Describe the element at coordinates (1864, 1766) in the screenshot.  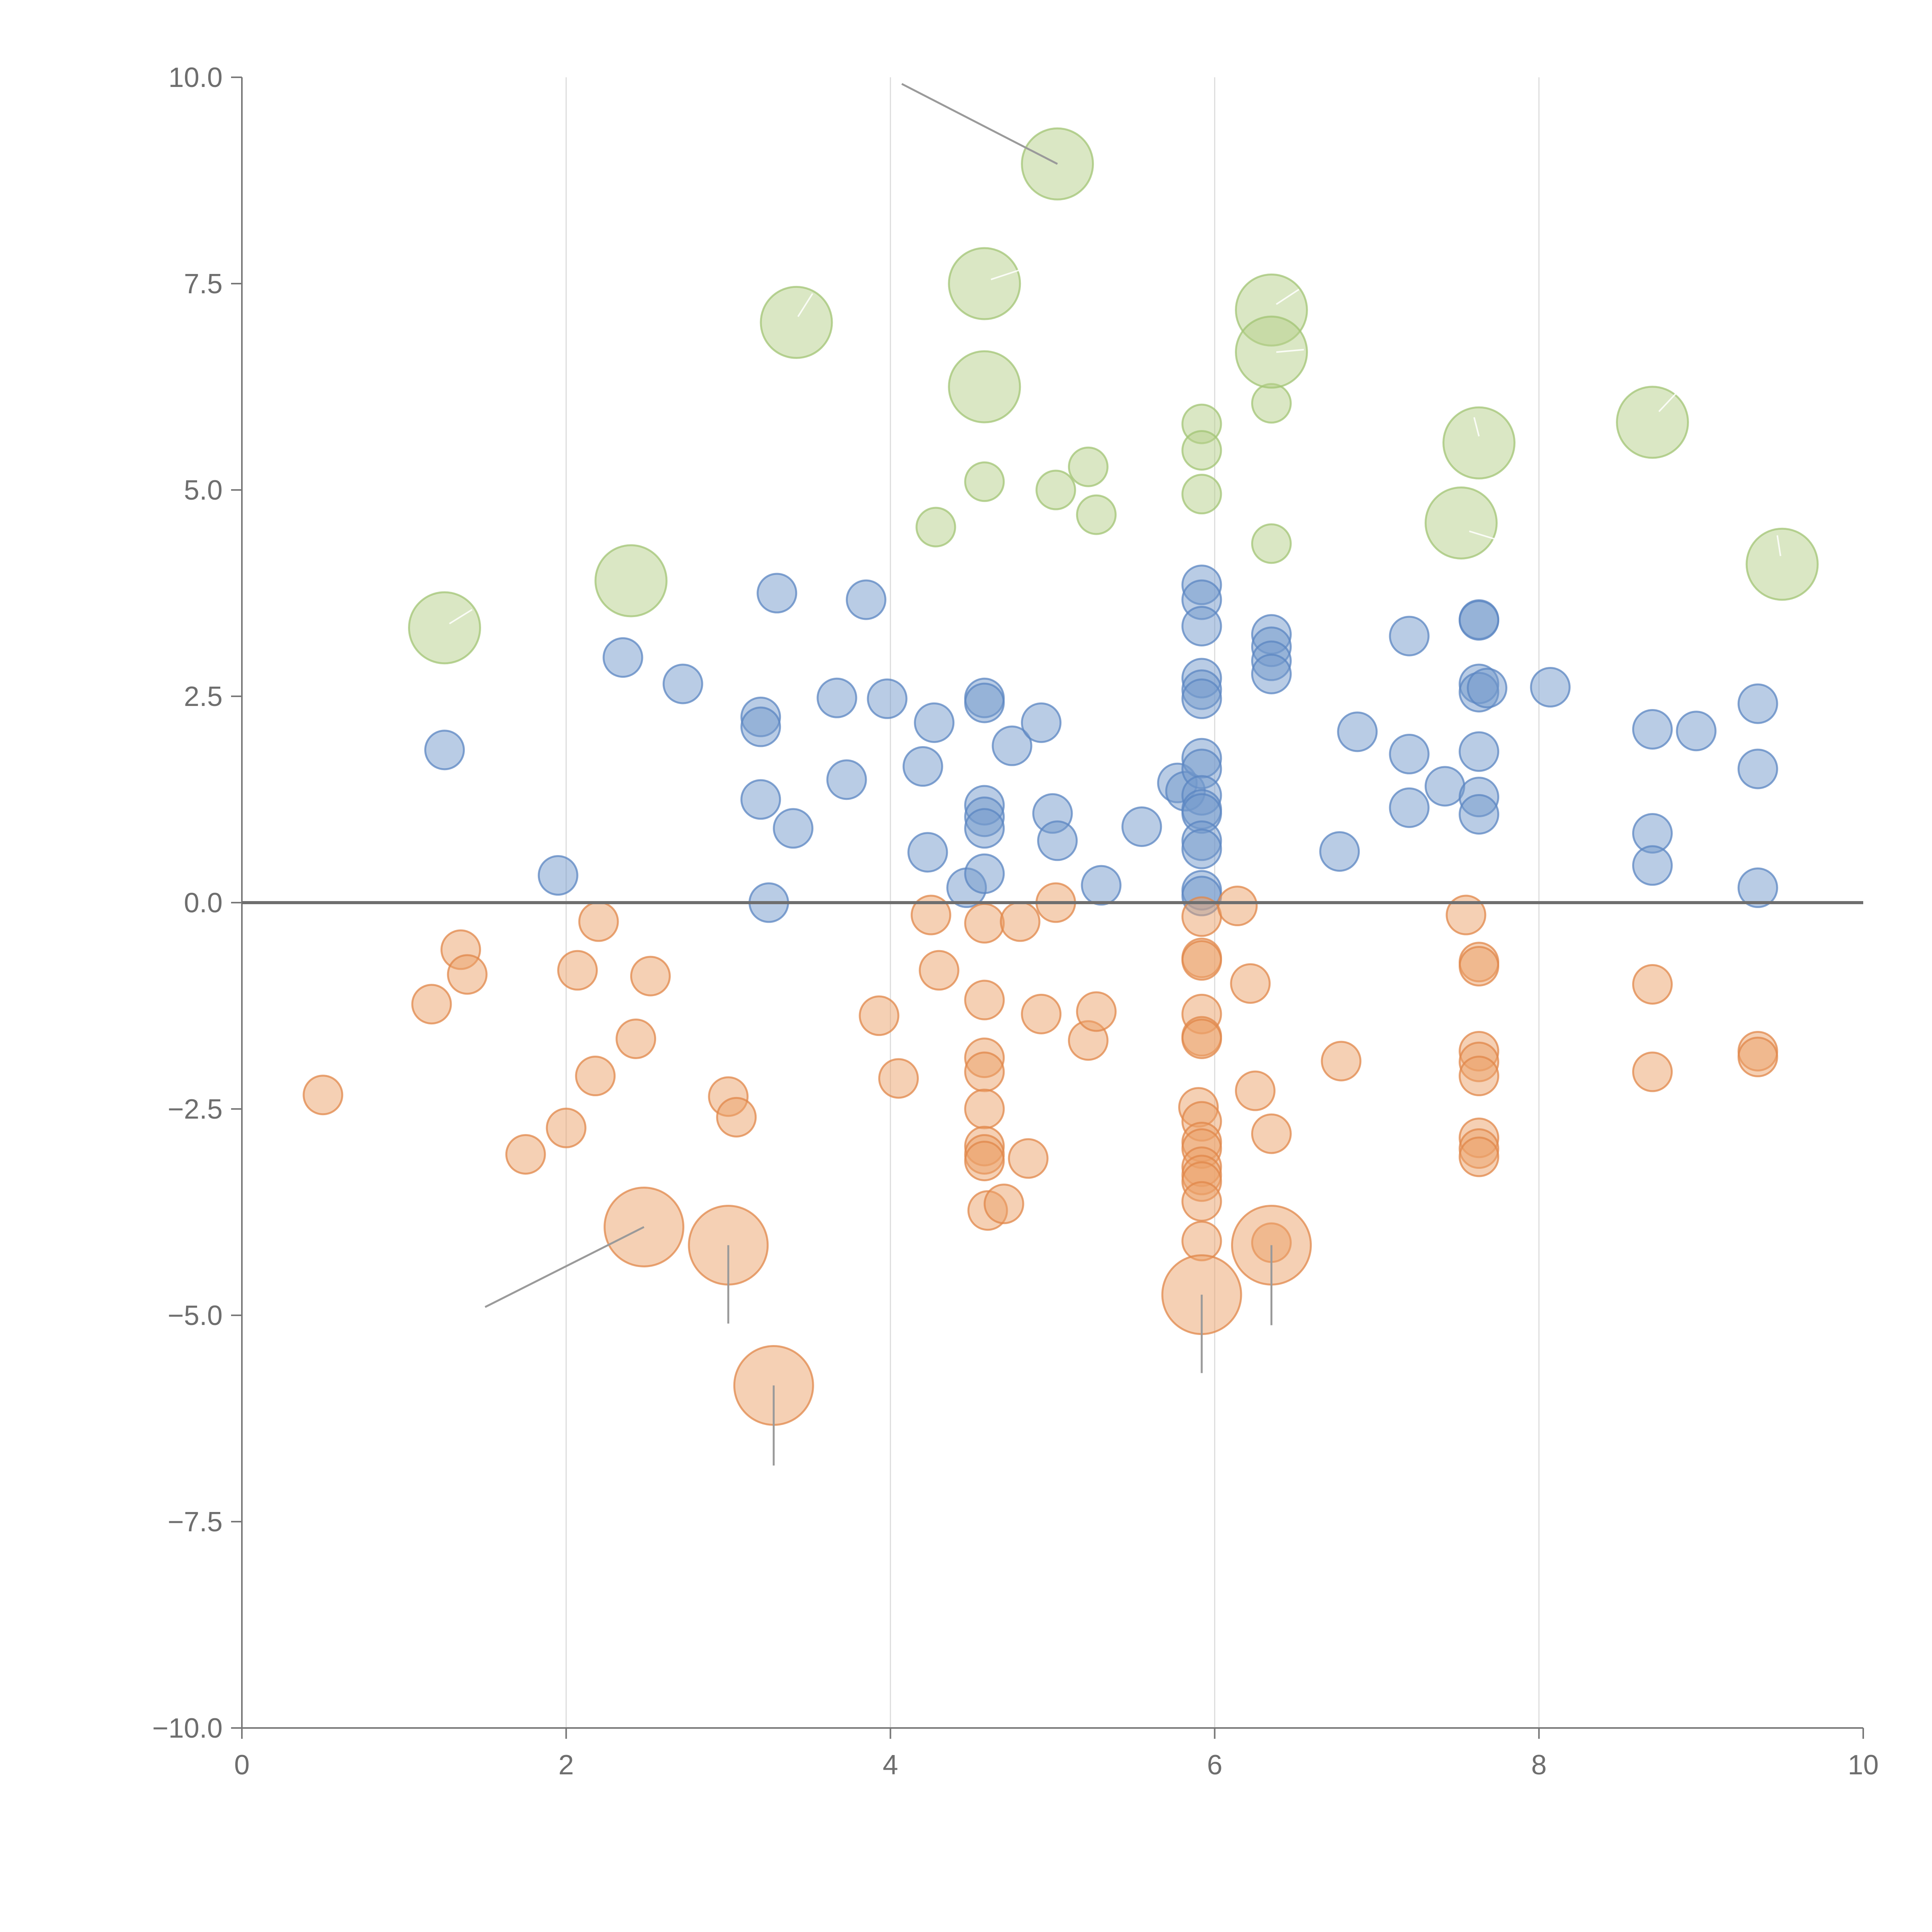
I see `x-tick-label: 10` at that location.